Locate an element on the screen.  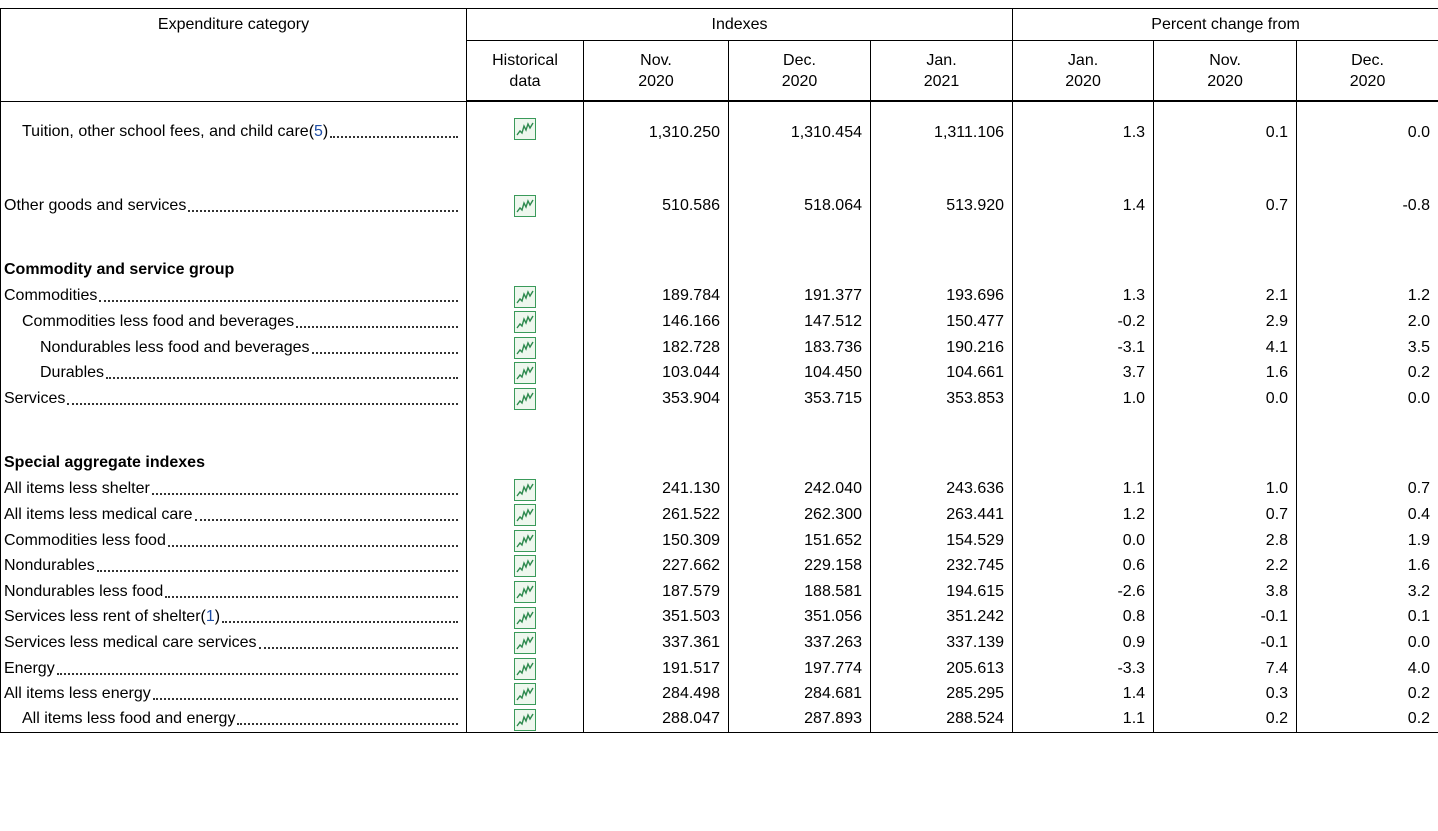
footnote-link: 1 is located at coordinates (210, 617).